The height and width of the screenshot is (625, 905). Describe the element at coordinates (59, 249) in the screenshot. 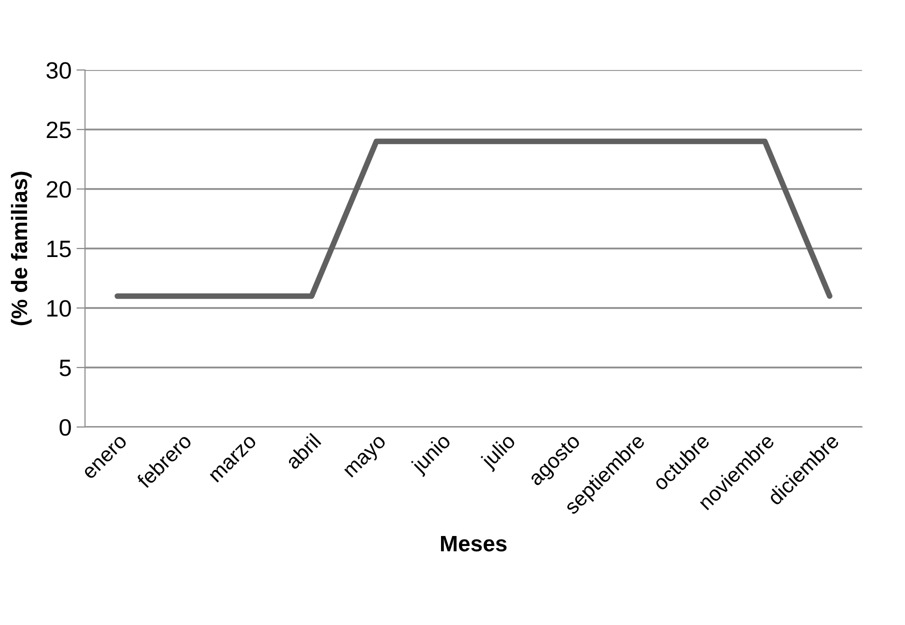

I see `y-tick-label: 15` at that location.